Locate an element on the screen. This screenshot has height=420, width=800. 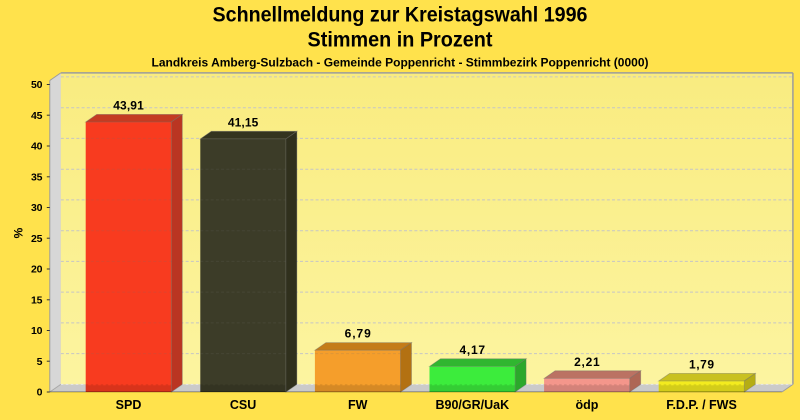
svg-text: 50 is located at coordinates (37, 85).